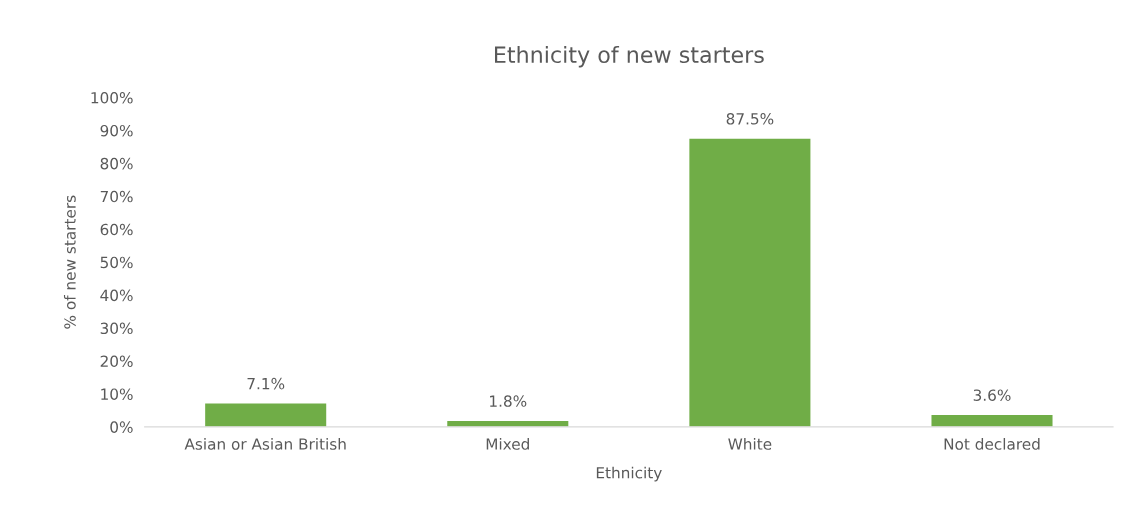 The image size is (1130, 527). Describe the element at coordinates (116, 328) in the screenshot. I see `y-tick-label: 30%` at that location.